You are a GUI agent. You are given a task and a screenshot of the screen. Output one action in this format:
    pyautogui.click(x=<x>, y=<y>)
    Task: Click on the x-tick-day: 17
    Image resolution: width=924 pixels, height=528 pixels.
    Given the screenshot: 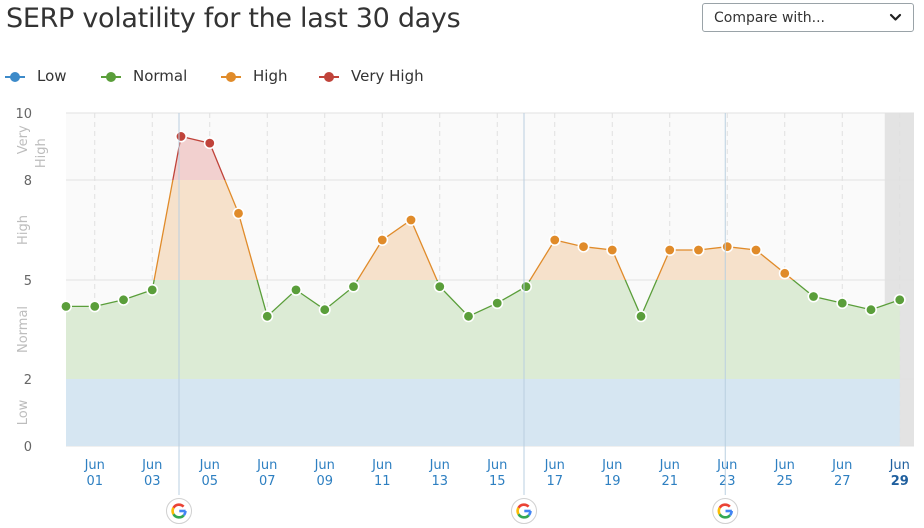 What is the action you would take?
    pyautogui.click(x=554, y=481)
    